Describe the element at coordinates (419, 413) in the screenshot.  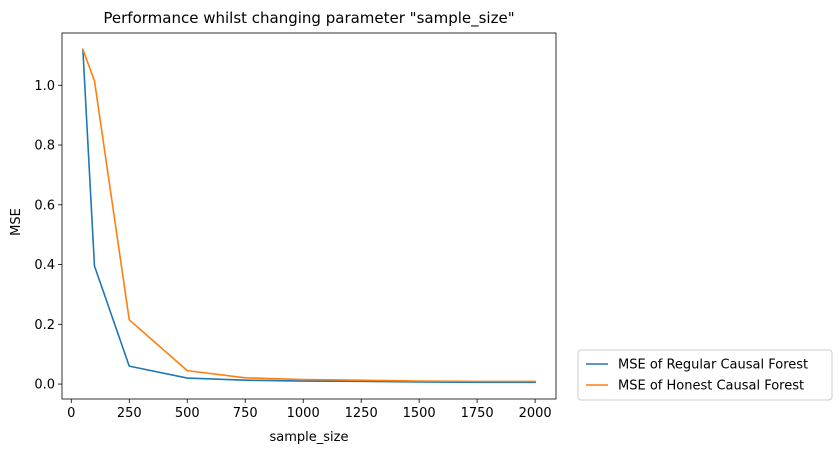
I see `x-tick-label: 1500` at that location.